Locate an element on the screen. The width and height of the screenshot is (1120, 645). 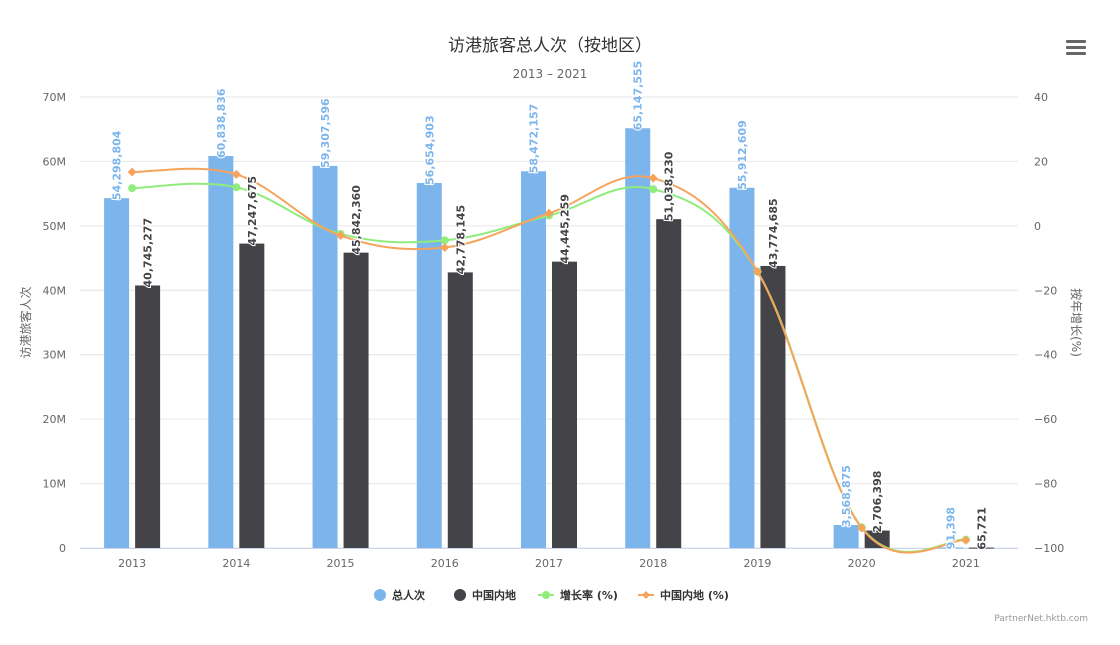
legend: 总人次 中国内地 增长率 (%) 中国内地 (%) is located at coordinates (551, 595).